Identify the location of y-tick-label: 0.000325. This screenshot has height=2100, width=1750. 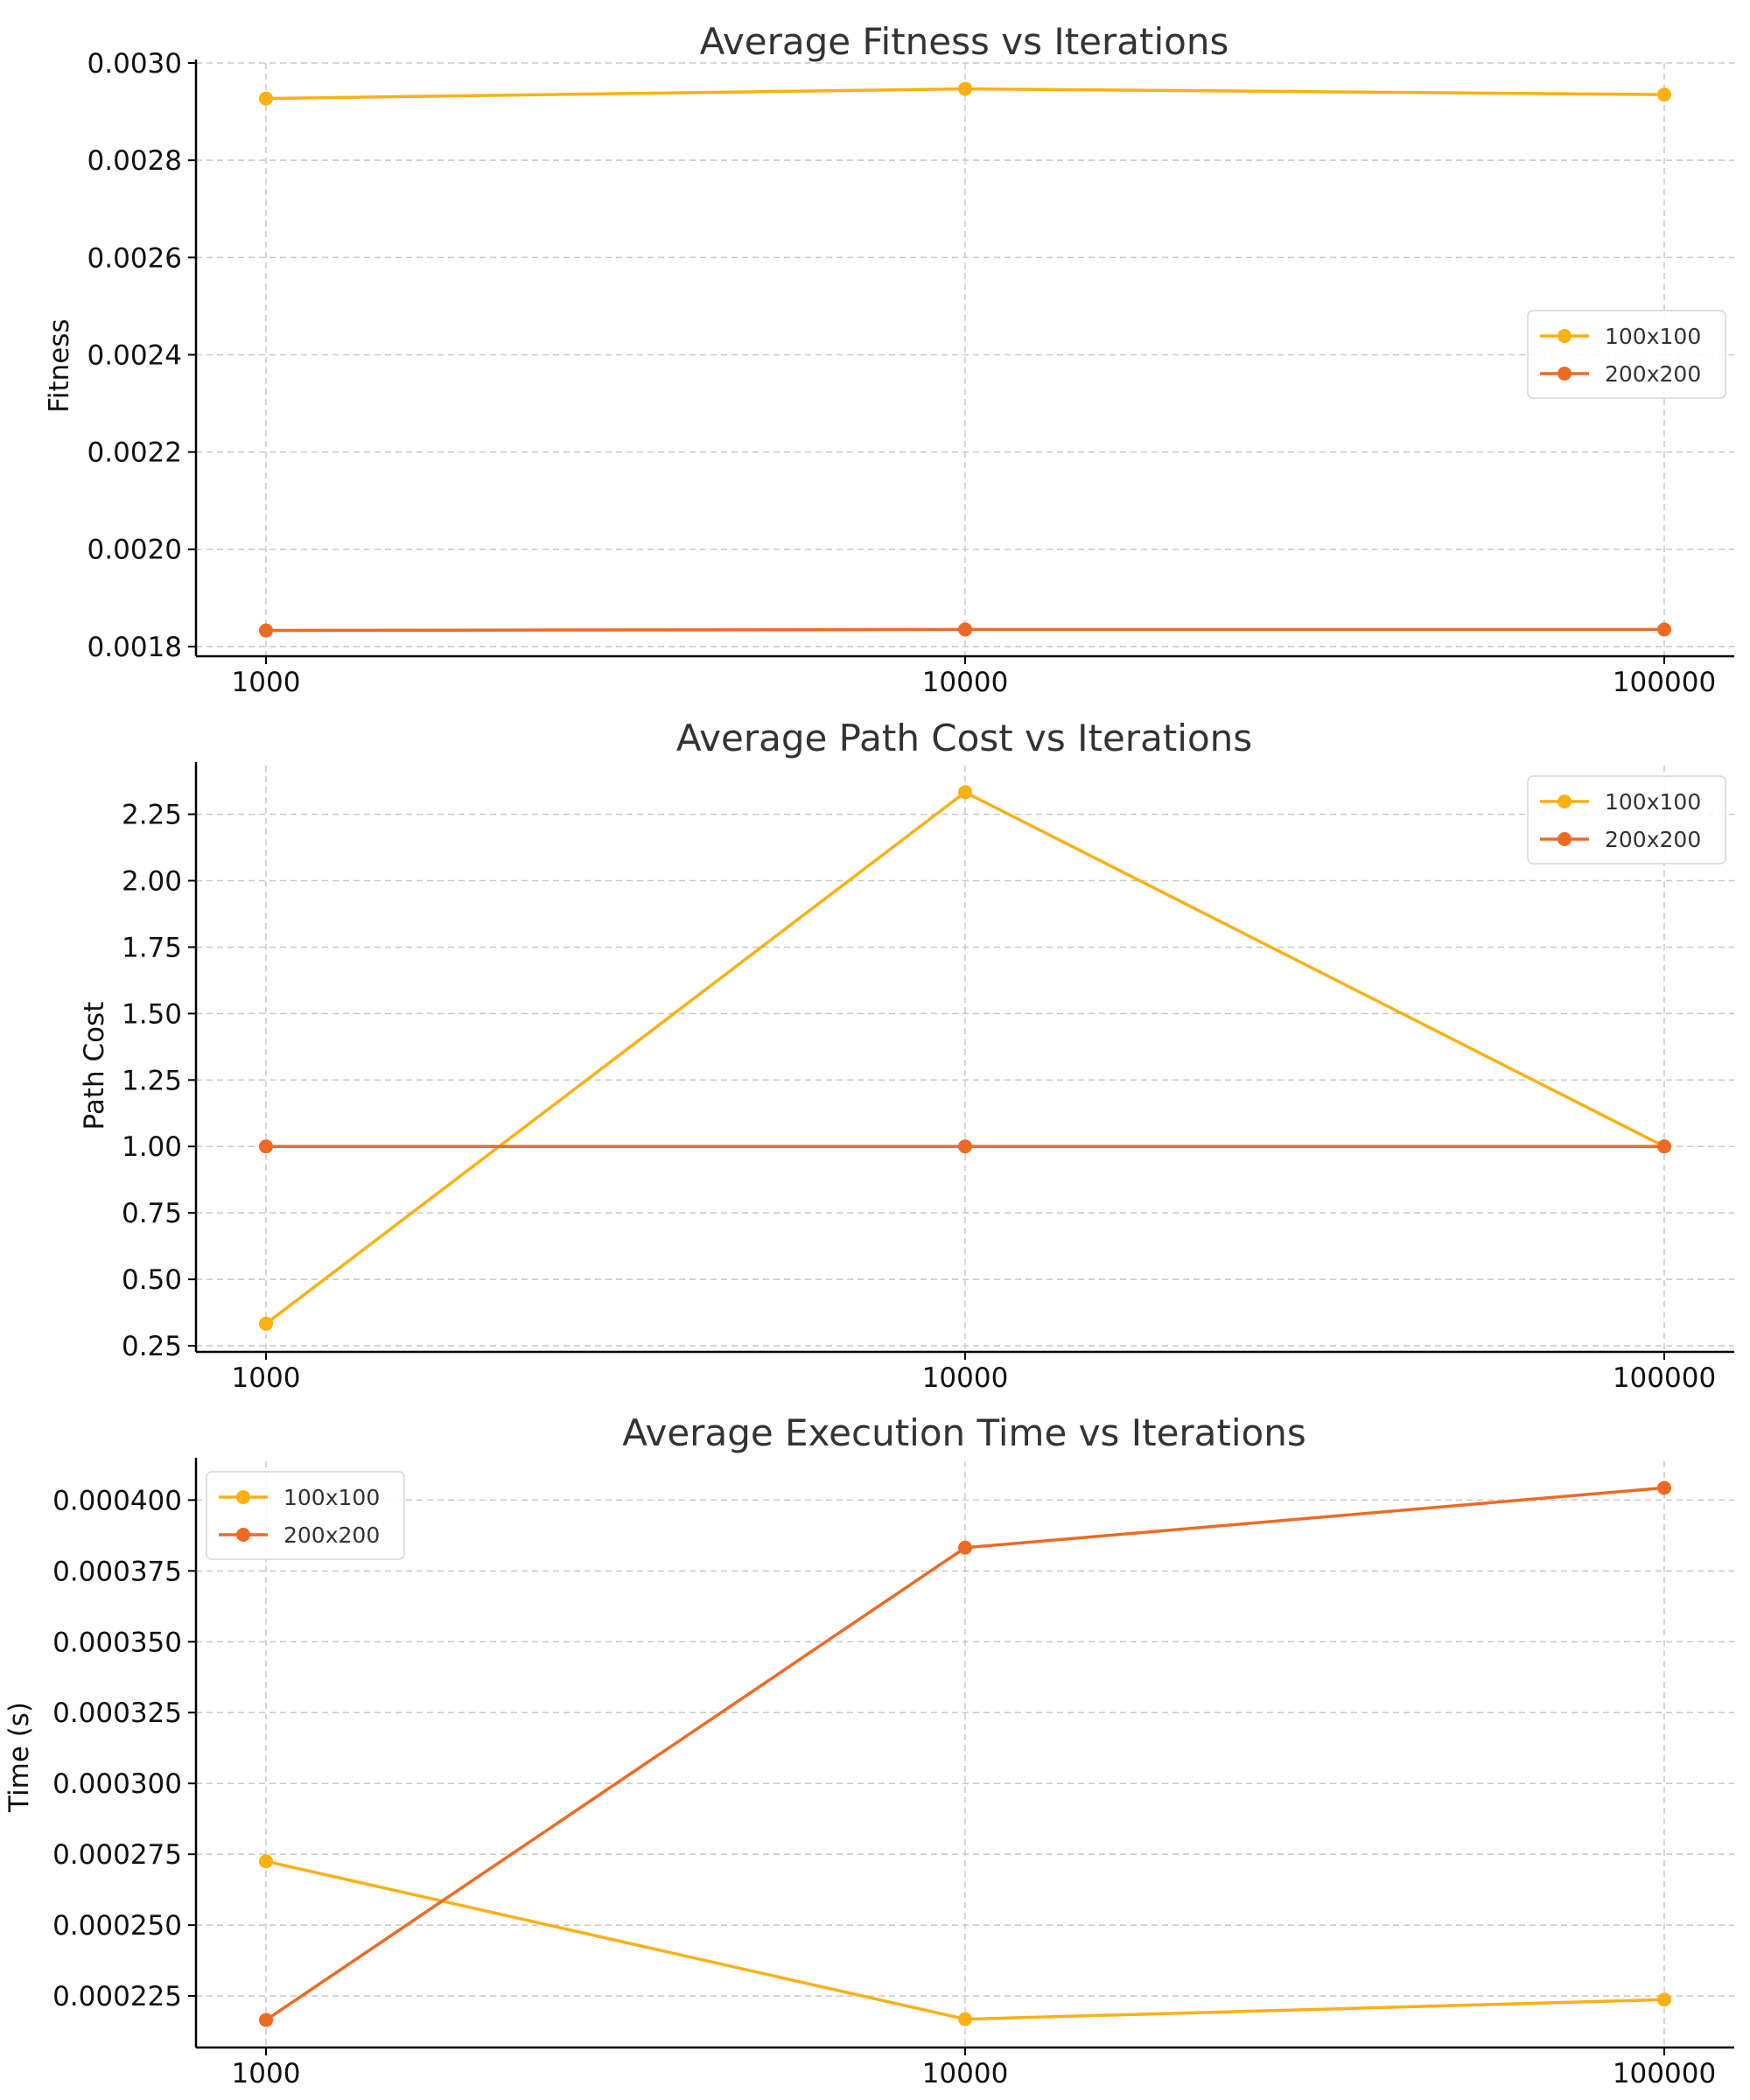
(117, 1713).